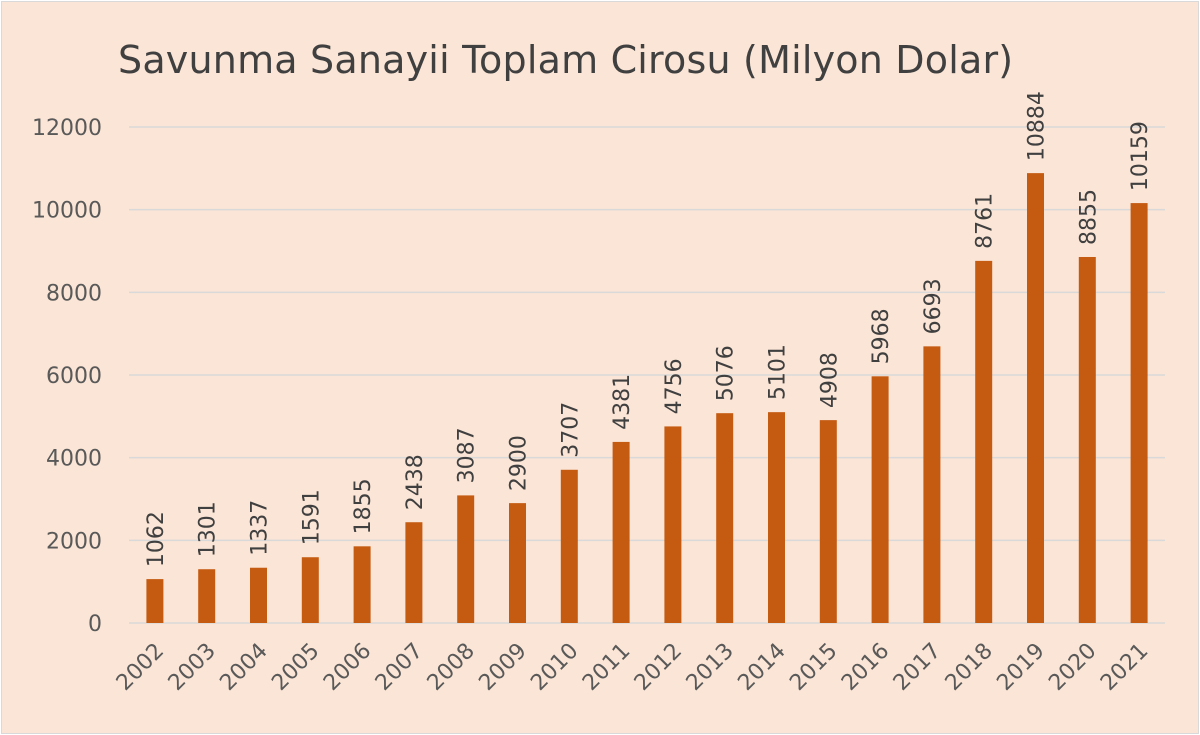 This screenshot has height=735, width=1200. What do you see at coordinates (311, 517) in the screenshot?
I see `data-label: 1591` at bounding box center [311, 517].